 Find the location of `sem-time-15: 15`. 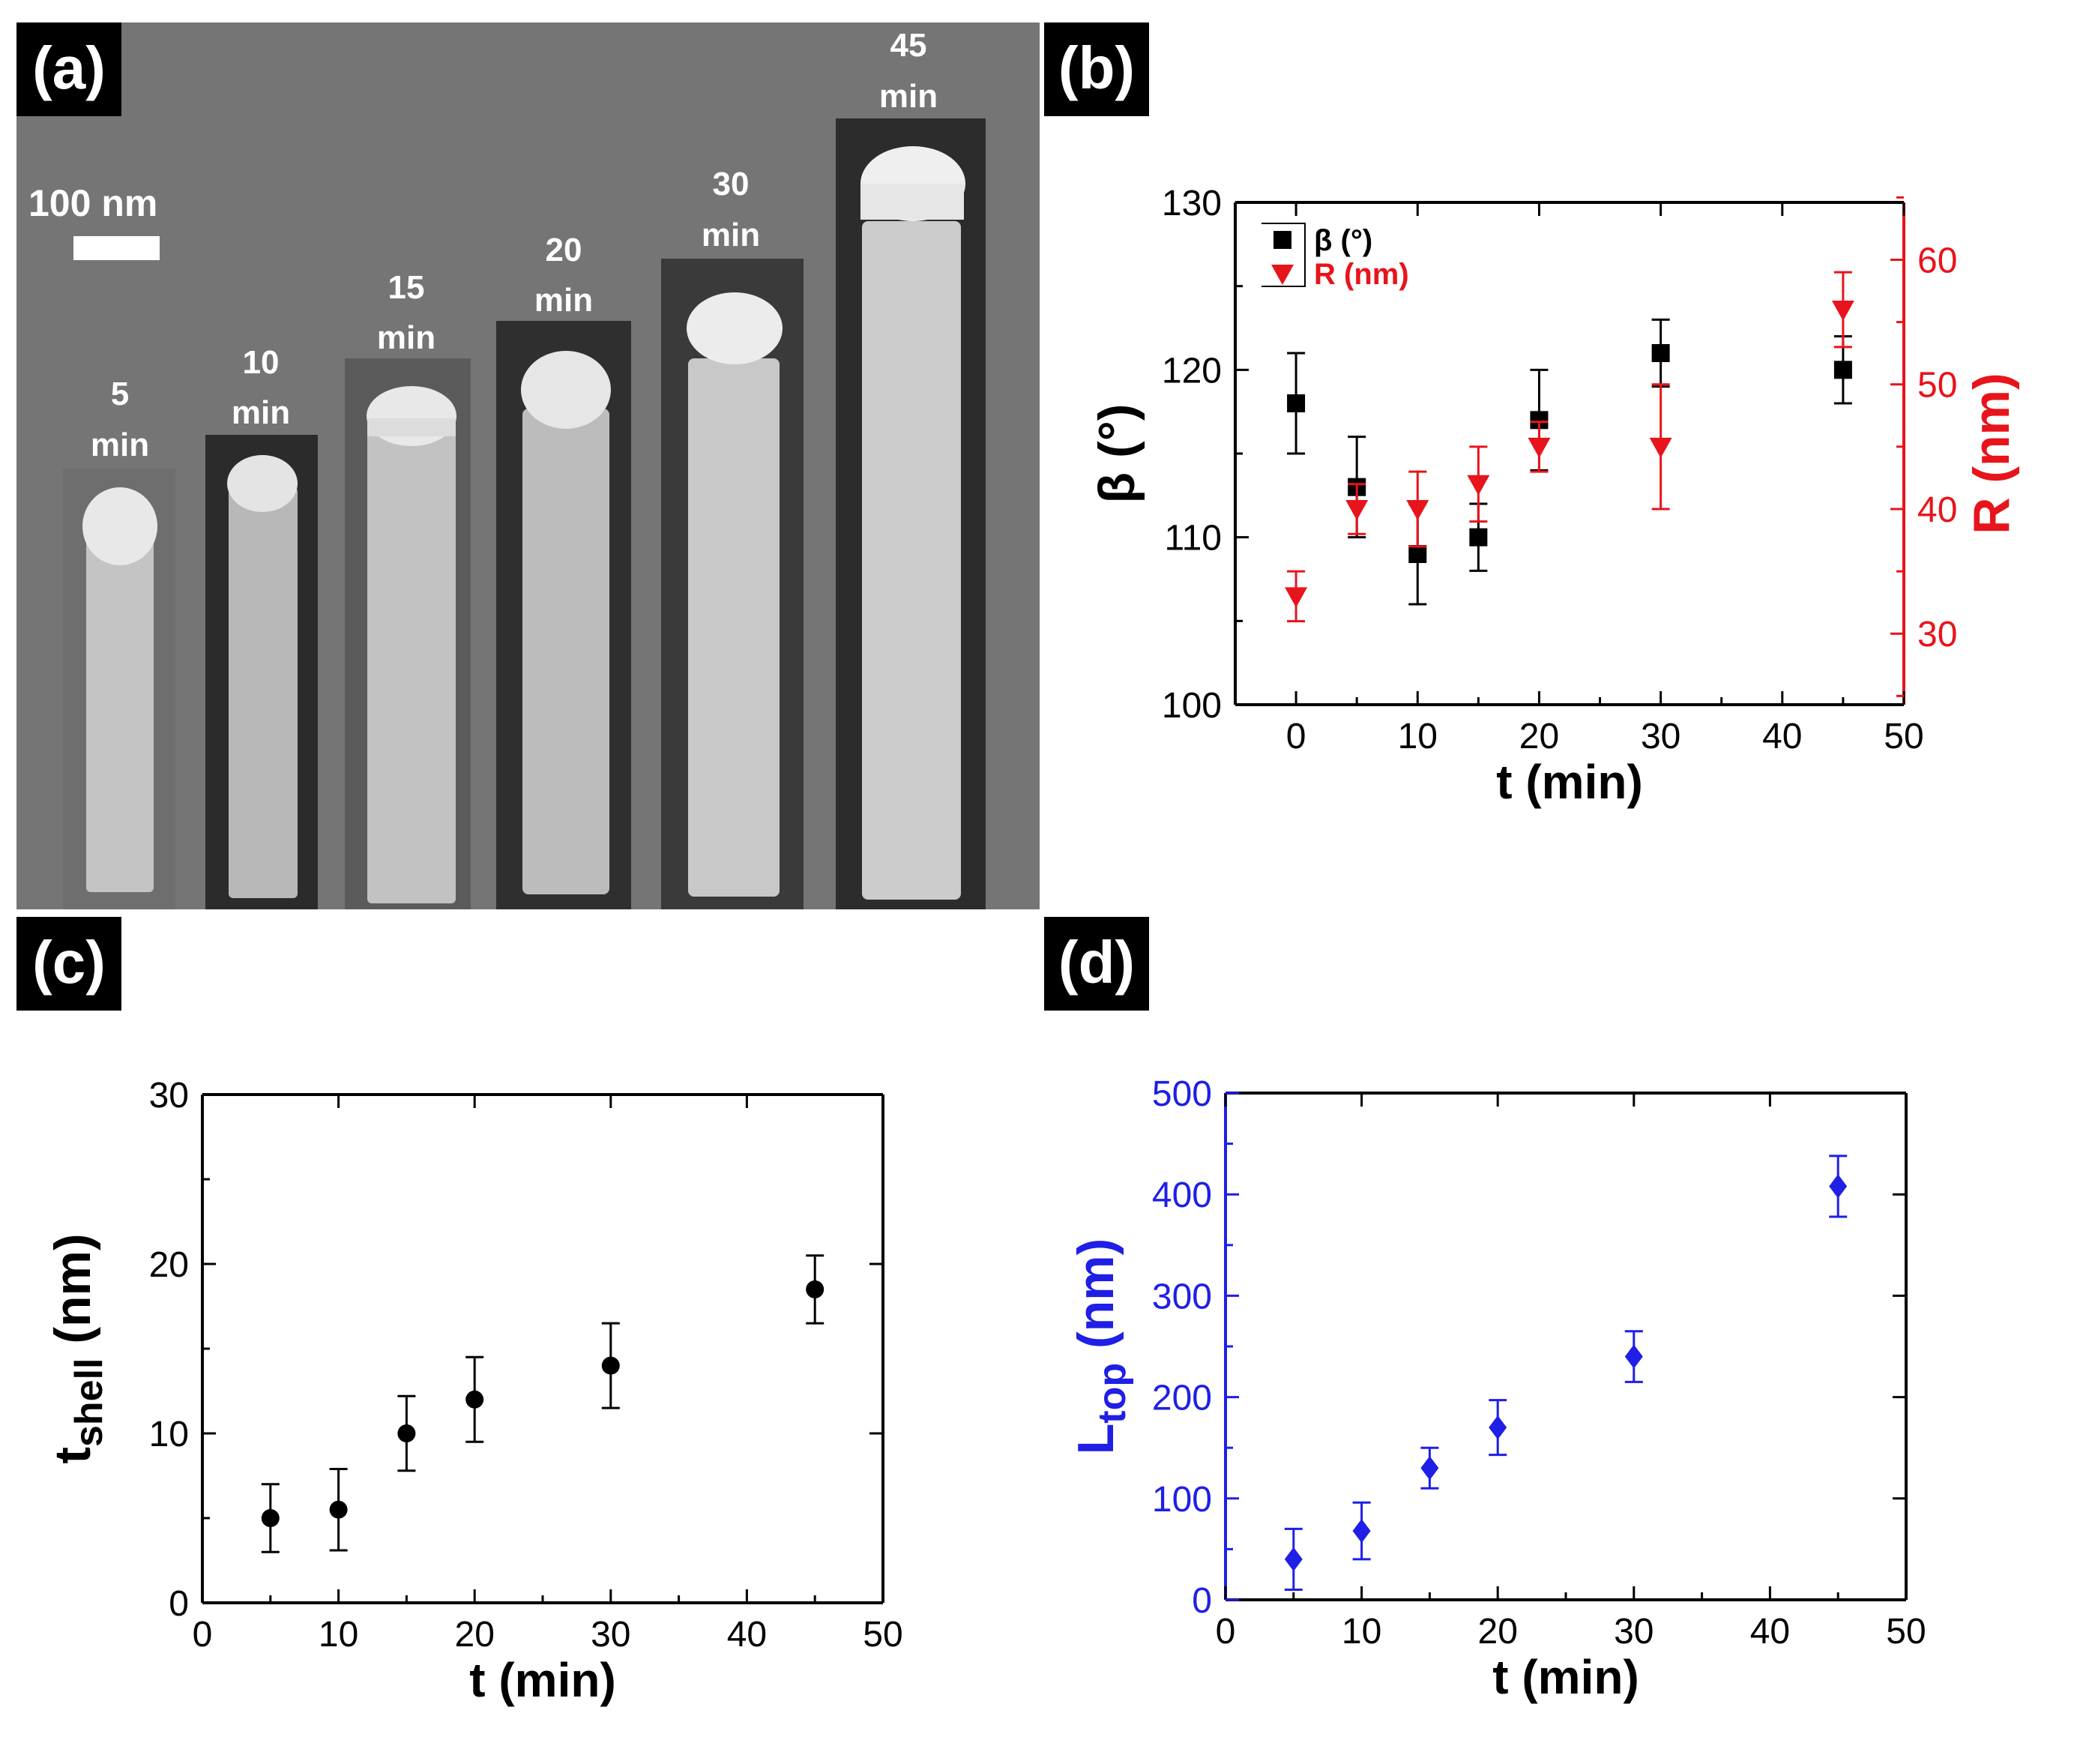

sem-time-15: 15 is located at coordinates (407, 287).